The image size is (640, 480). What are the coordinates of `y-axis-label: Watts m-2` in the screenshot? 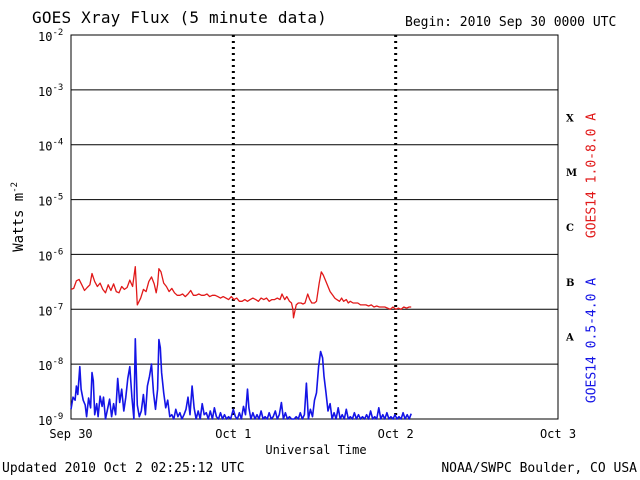 It's located at (17, 216).